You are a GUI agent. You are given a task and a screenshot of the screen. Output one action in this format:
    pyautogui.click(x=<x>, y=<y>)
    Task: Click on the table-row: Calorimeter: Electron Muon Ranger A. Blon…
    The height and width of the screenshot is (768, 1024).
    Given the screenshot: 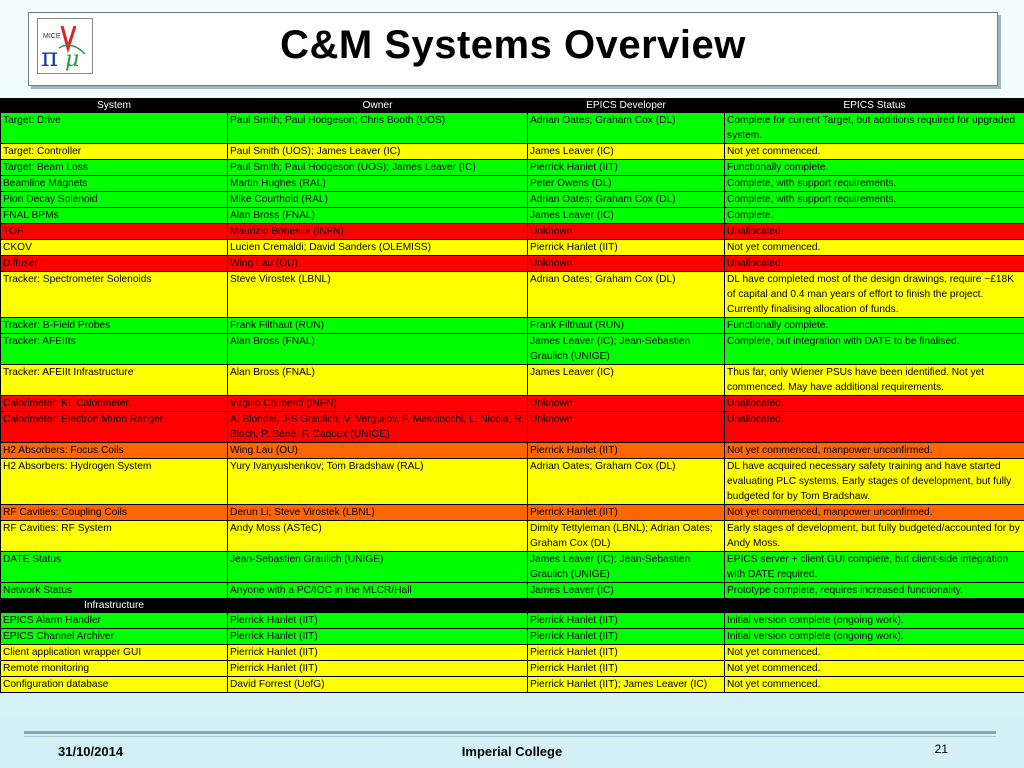 What is the action you would take?
    pyautogui.click(x=512, y=427)
    